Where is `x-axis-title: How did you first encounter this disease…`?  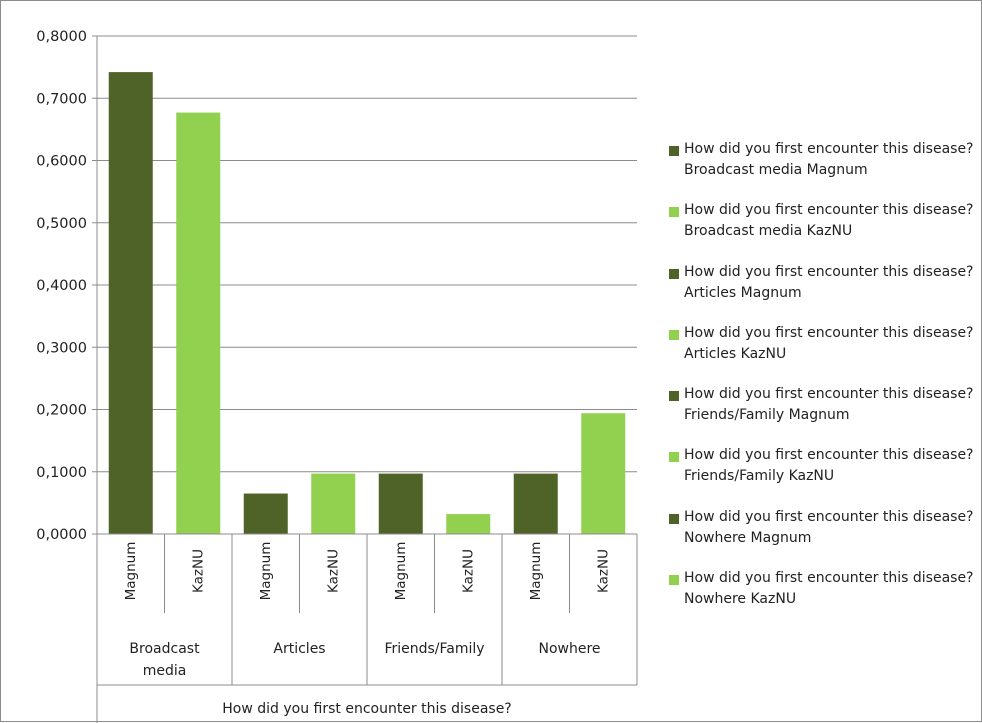 x-axis-title: How did you first encounter this disease… is located at coordinates (367, 709).